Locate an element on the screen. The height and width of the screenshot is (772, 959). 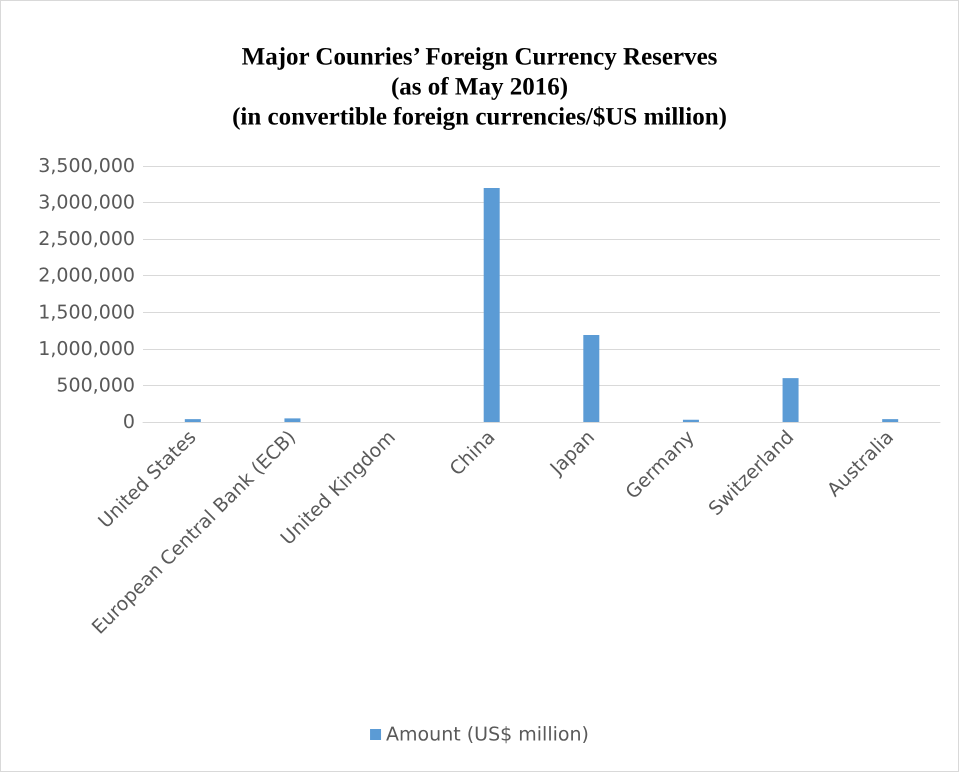
y-tick-label: 1,000,000 is located at coordinates (86, 349).